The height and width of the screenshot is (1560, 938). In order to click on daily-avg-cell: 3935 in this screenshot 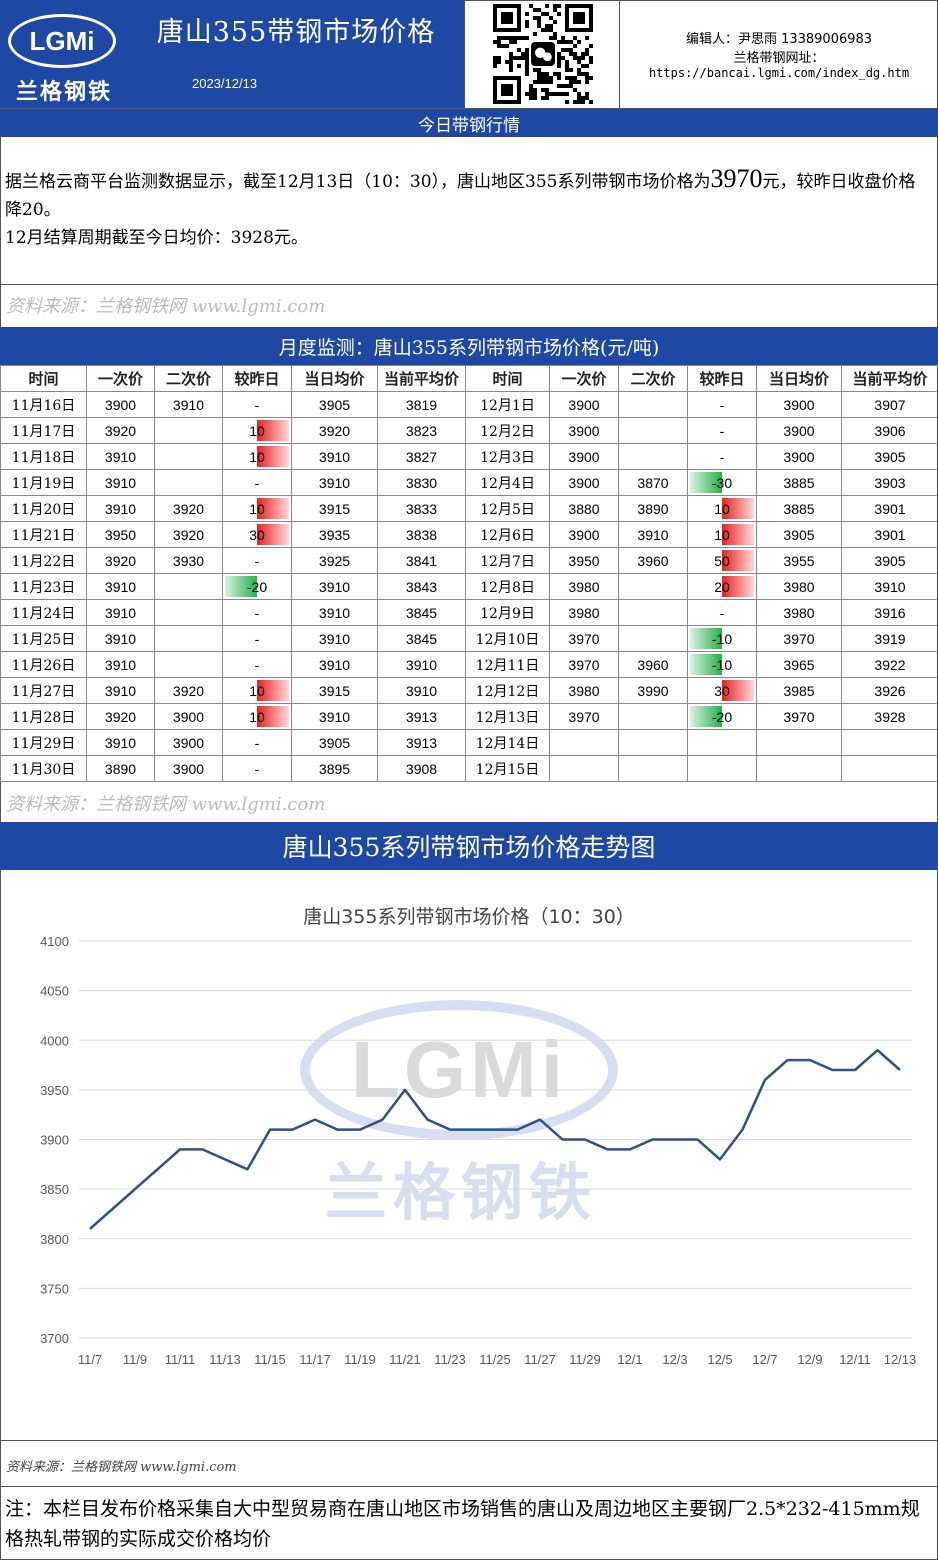, I will do `click(334, 534)`.